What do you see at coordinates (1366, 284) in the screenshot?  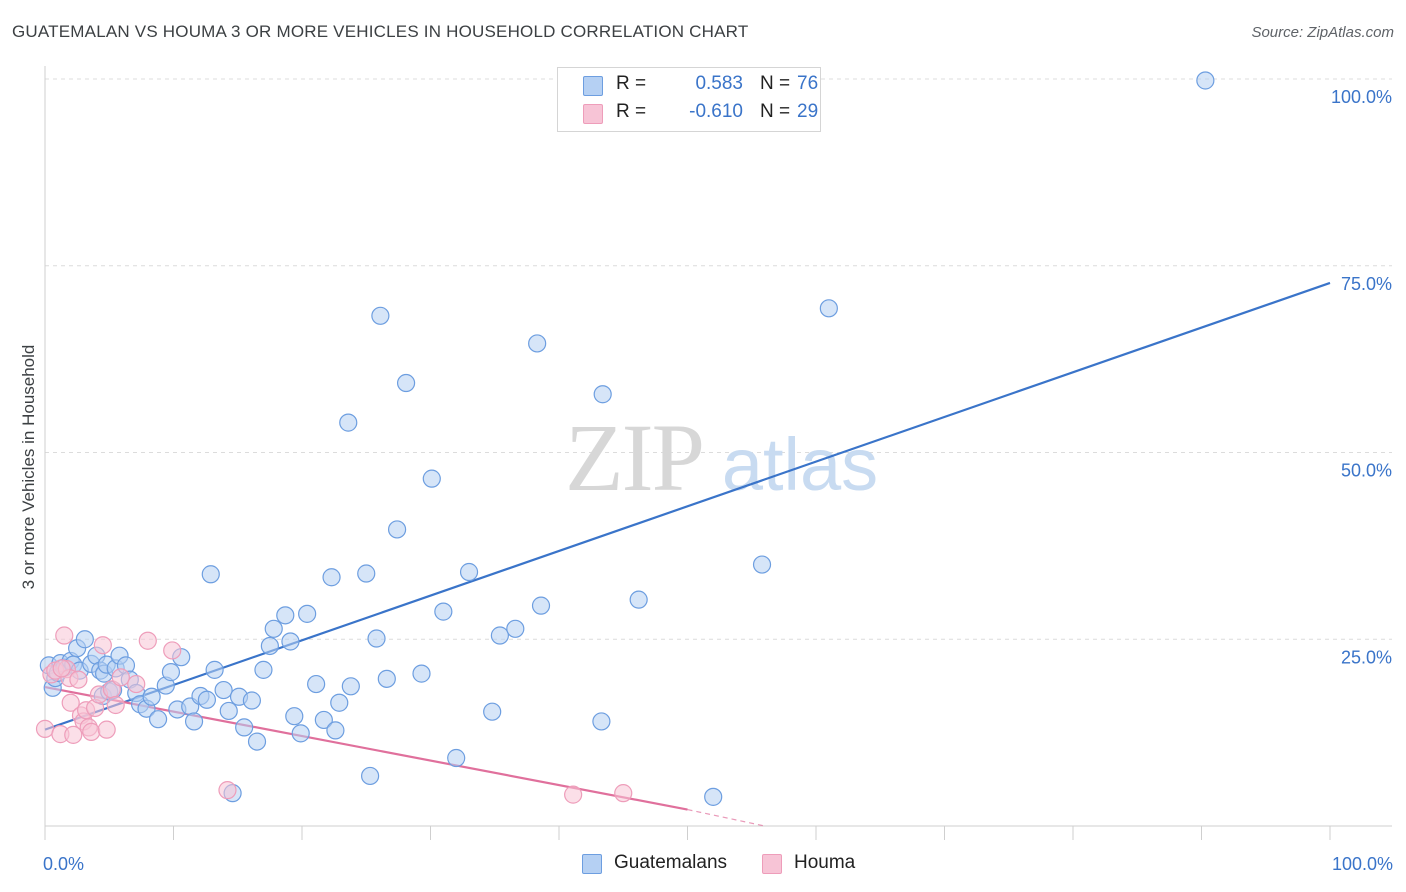 I see `y-tick-label: 75.0%` at bounding box center [1366, 284].